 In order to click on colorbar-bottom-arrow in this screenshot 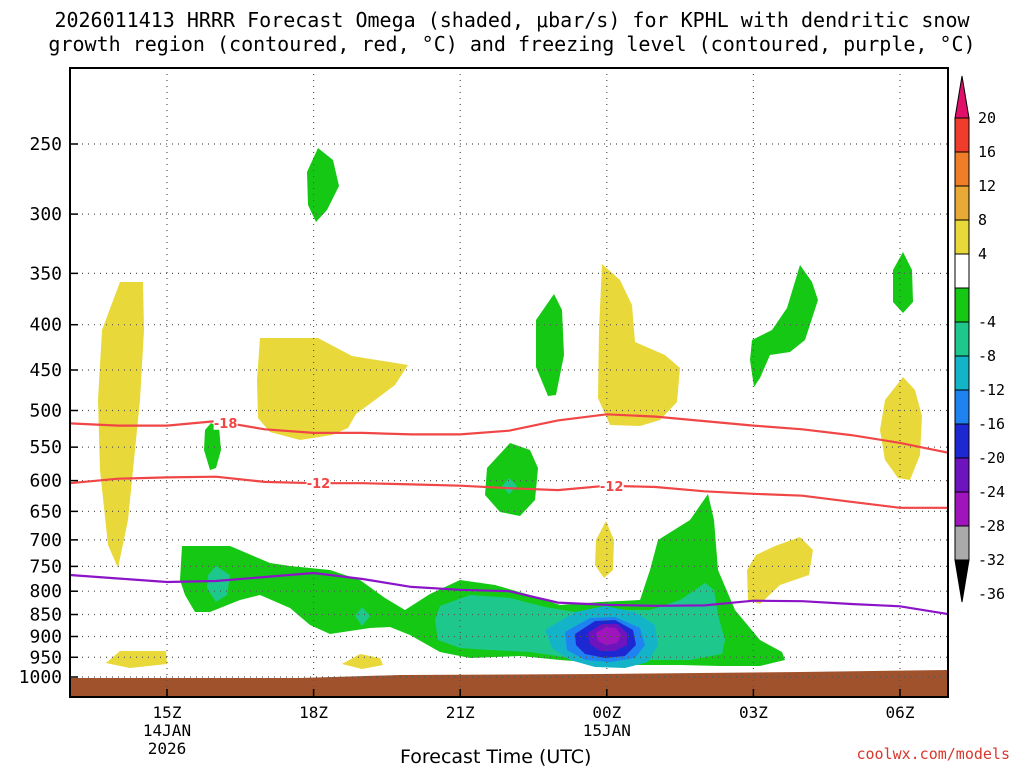, I will do `click(962, 581)`.